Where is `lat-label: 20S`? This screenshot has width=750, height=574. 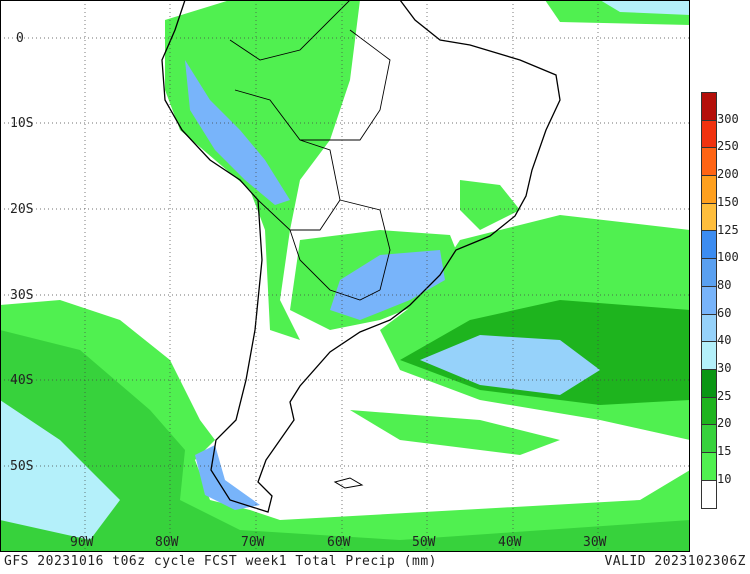
lat-label: 20S is located at coordinates (21, 209).